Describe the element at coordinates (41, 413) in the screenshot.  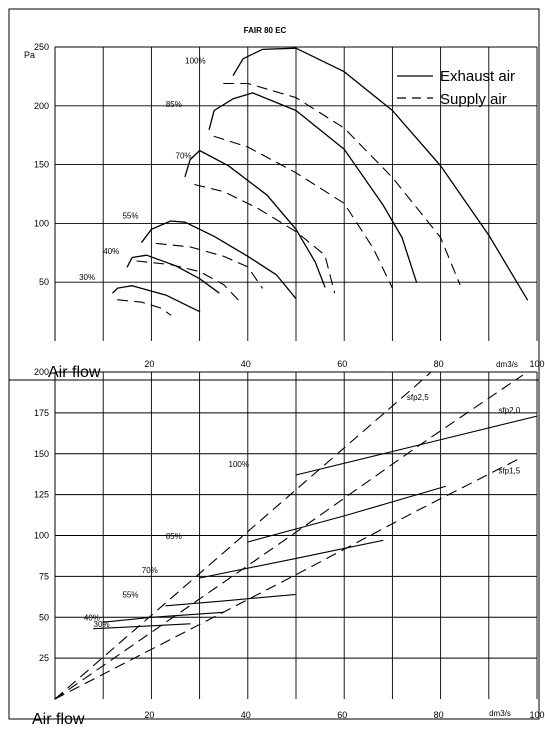
I see `y-tick-label: 175` at that location.